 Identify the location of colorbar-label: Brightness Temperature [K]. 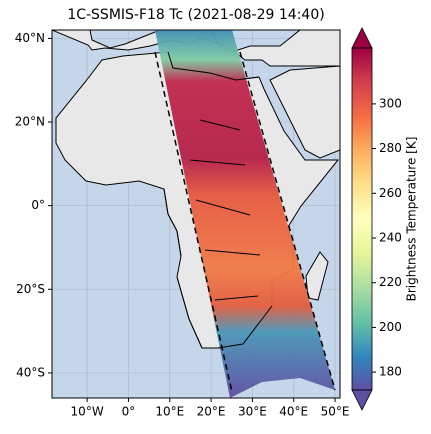
(412, 219).